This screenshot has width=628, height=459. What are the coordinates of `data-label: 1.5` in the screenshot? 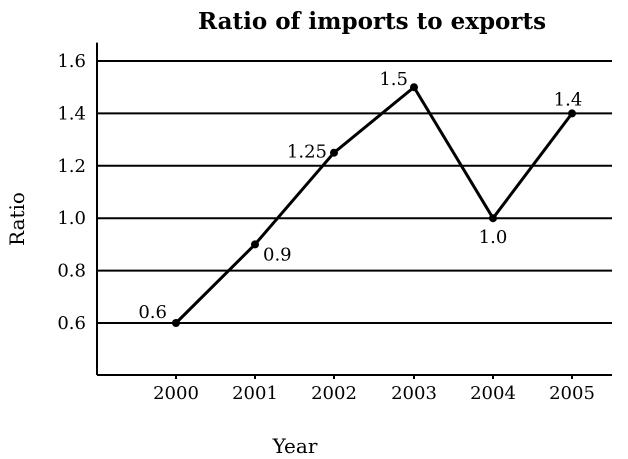 It's located at (393, 79).